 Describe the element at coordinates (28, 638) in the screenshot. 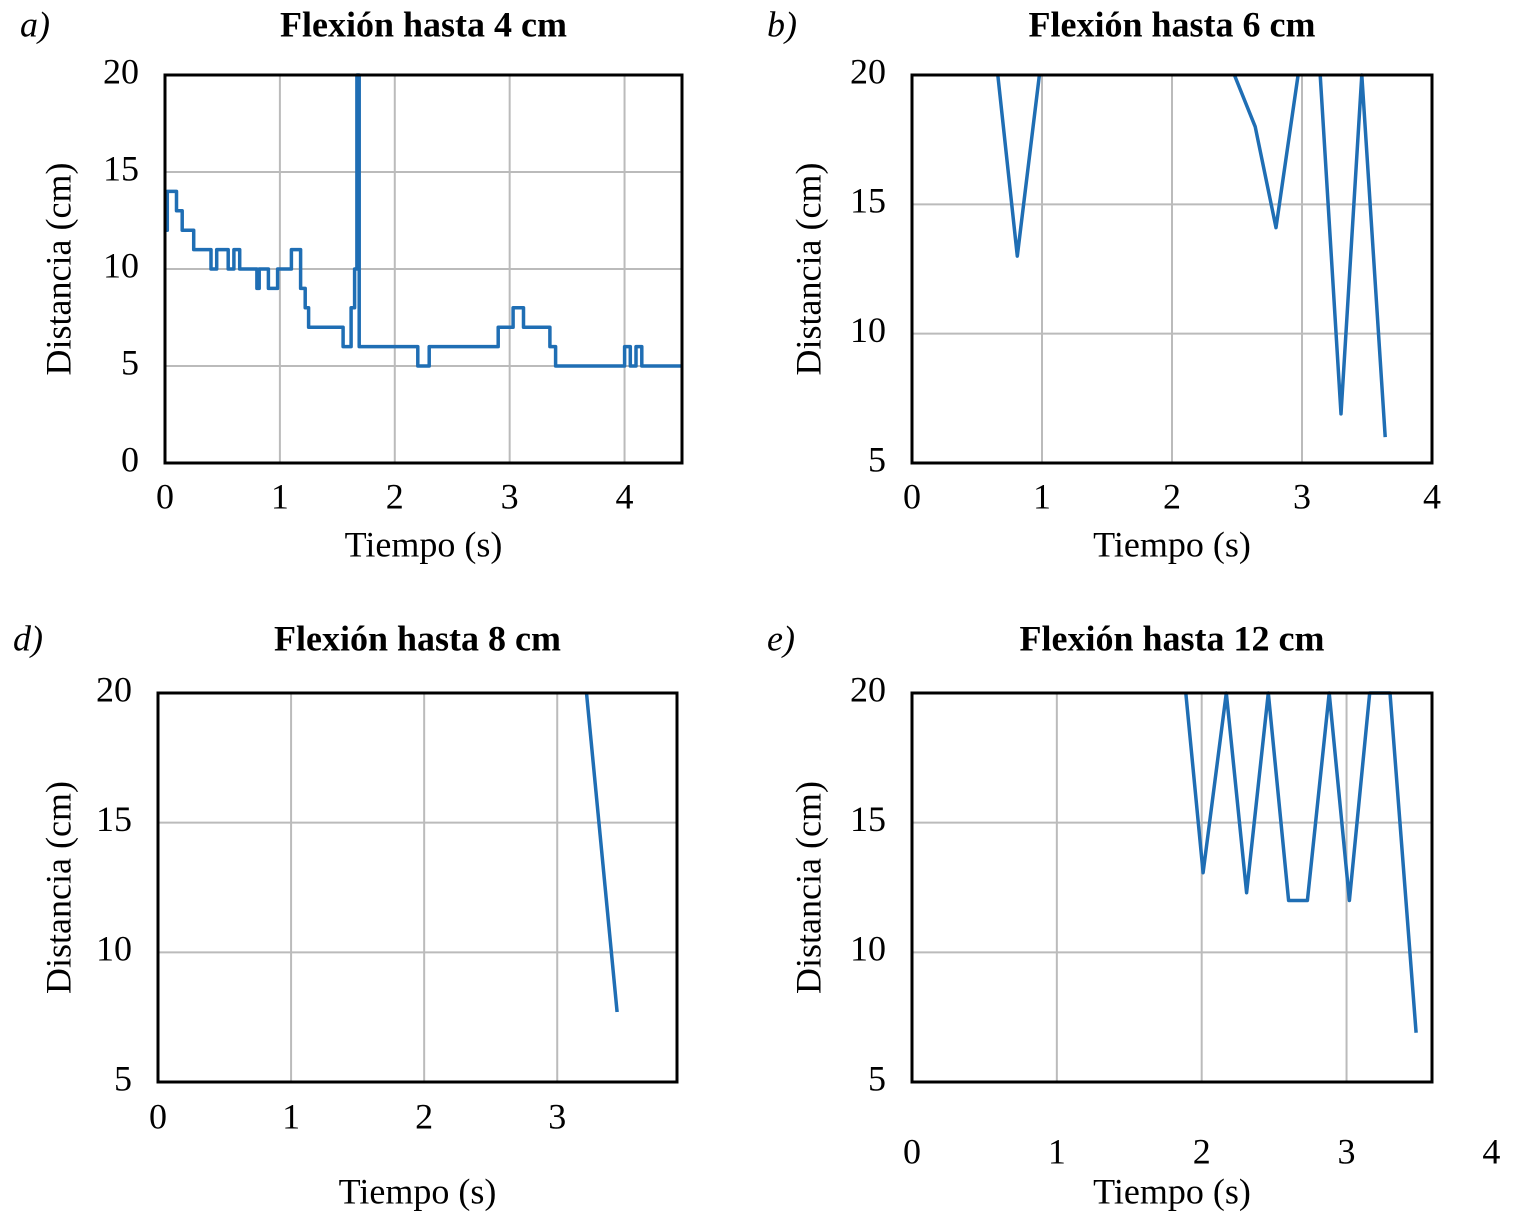

I see `panel-label: d)` at that location.